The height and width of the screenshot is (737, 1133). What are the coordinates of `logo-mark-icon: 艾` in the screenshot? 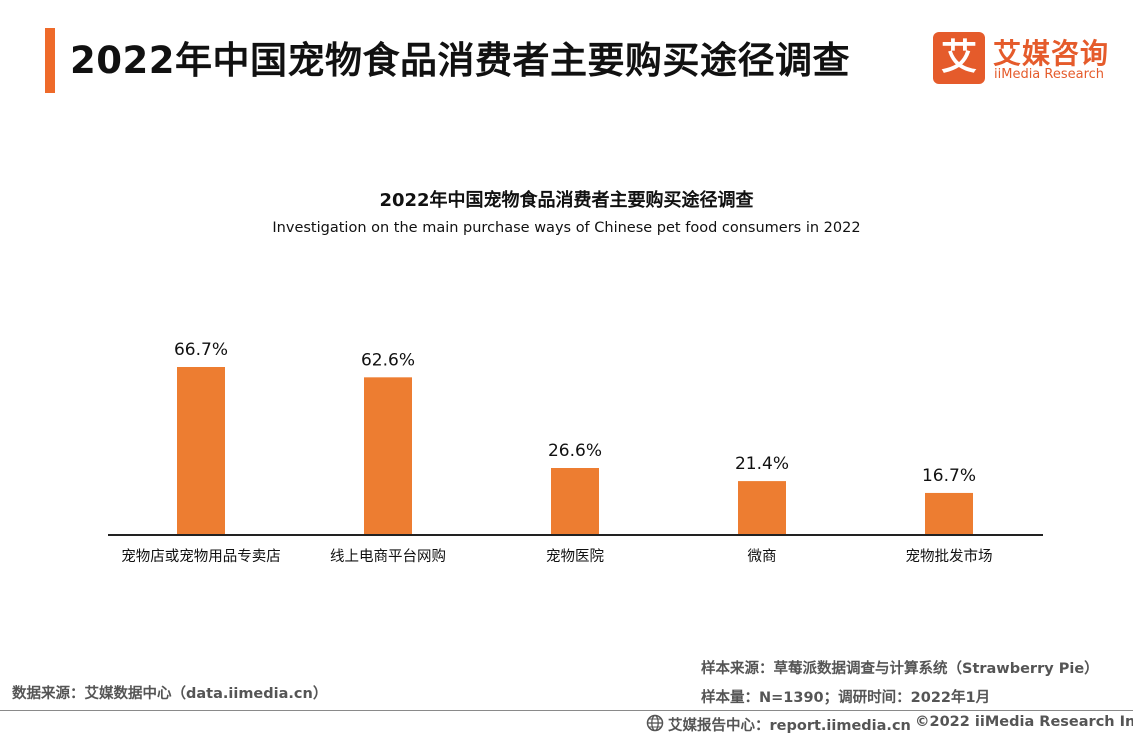 It's located at (959, 58).